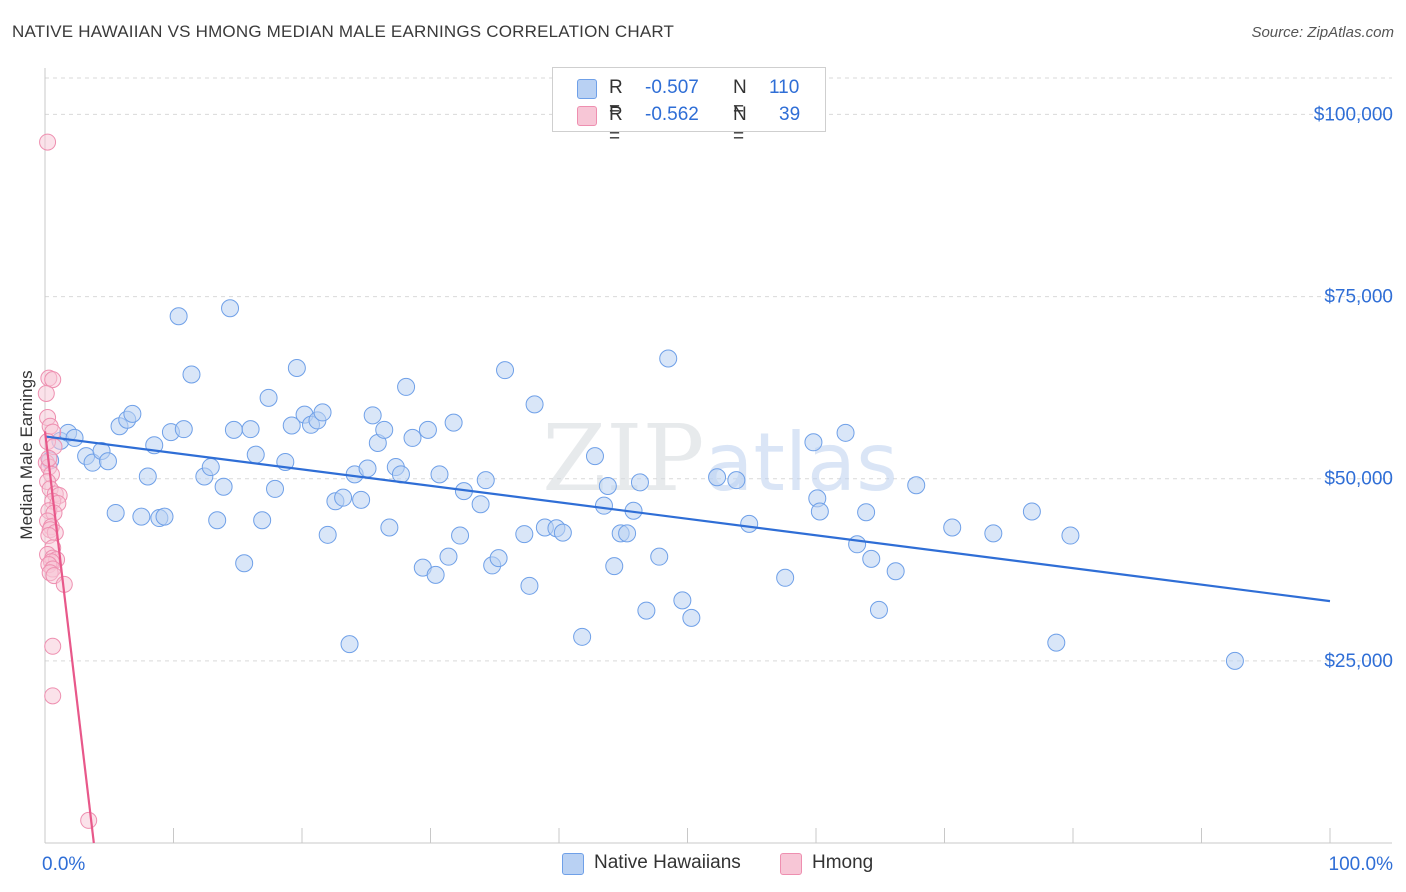 The width and height of the screenshot is (1406, 892). What do you see at coordinates (587, 116) in the screenshot?
I see `legend-swatch-pink` at bounding box center [587, 116].